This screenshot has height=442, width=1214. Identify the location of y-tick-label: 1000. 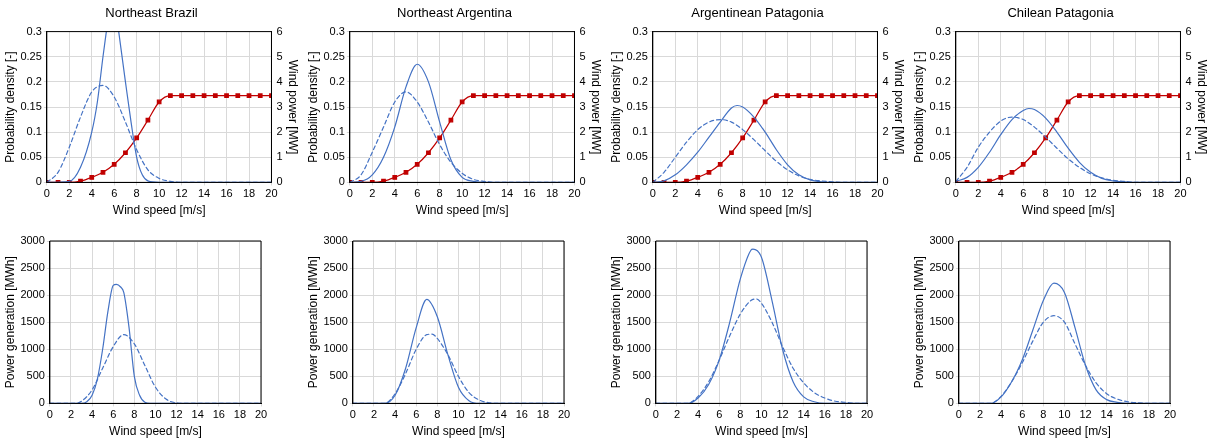
(335, 348).